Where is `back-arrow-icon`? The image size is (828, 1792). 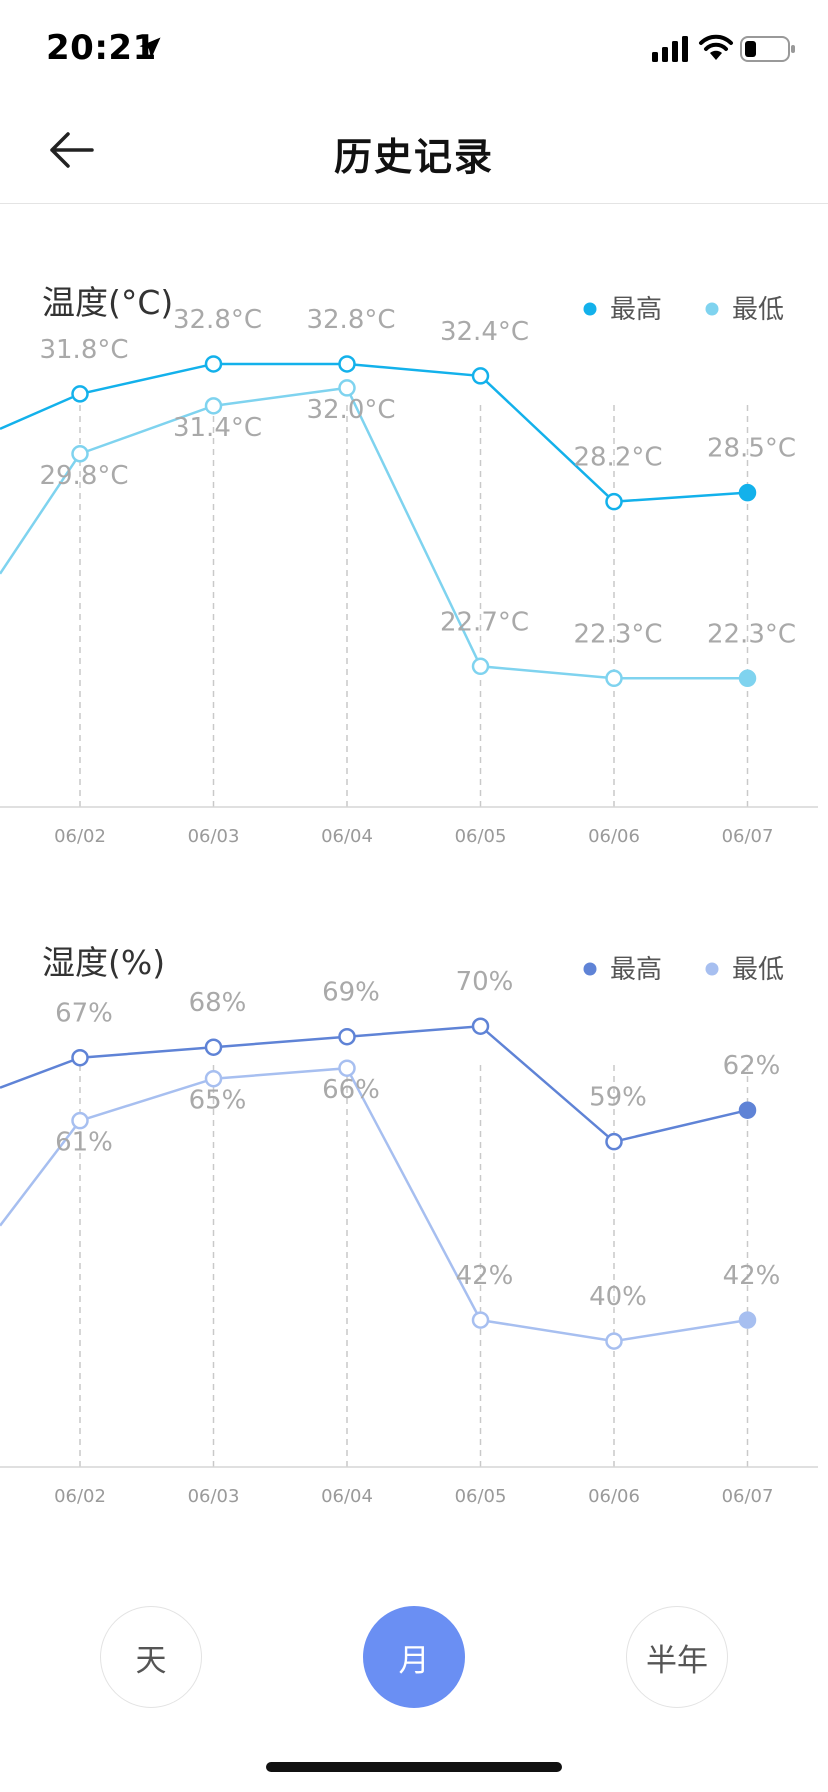
back-arrow-icon is located at coordinates (73, 150).